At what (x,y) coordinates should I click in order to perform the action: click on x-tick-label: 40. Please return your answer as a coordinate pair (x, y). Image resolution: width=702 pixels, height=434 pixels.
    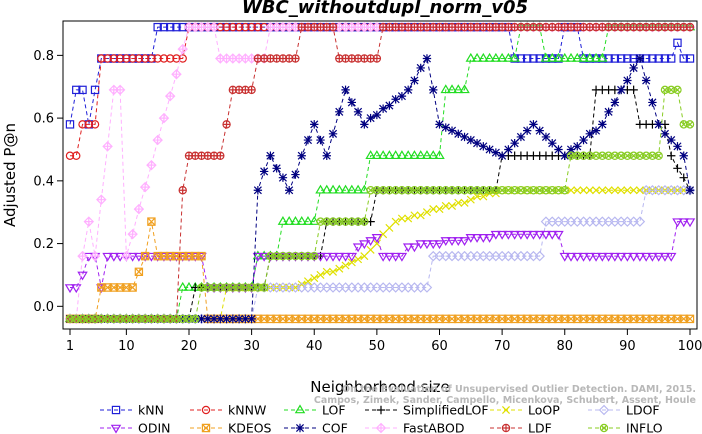
    Looking at the image, I should click on (314, 346).